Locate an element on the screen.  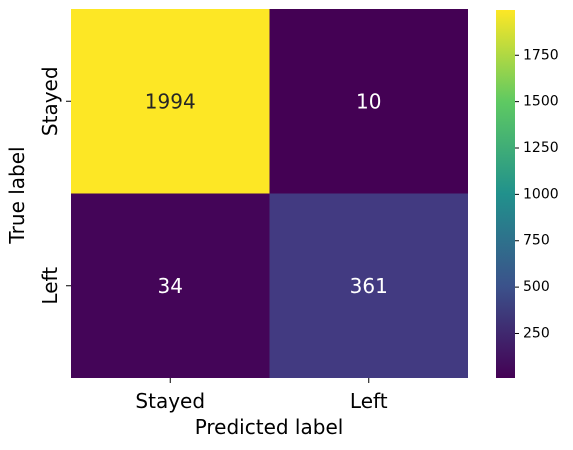
y-tick-label: Stayed is located at coordinates (50, 101).